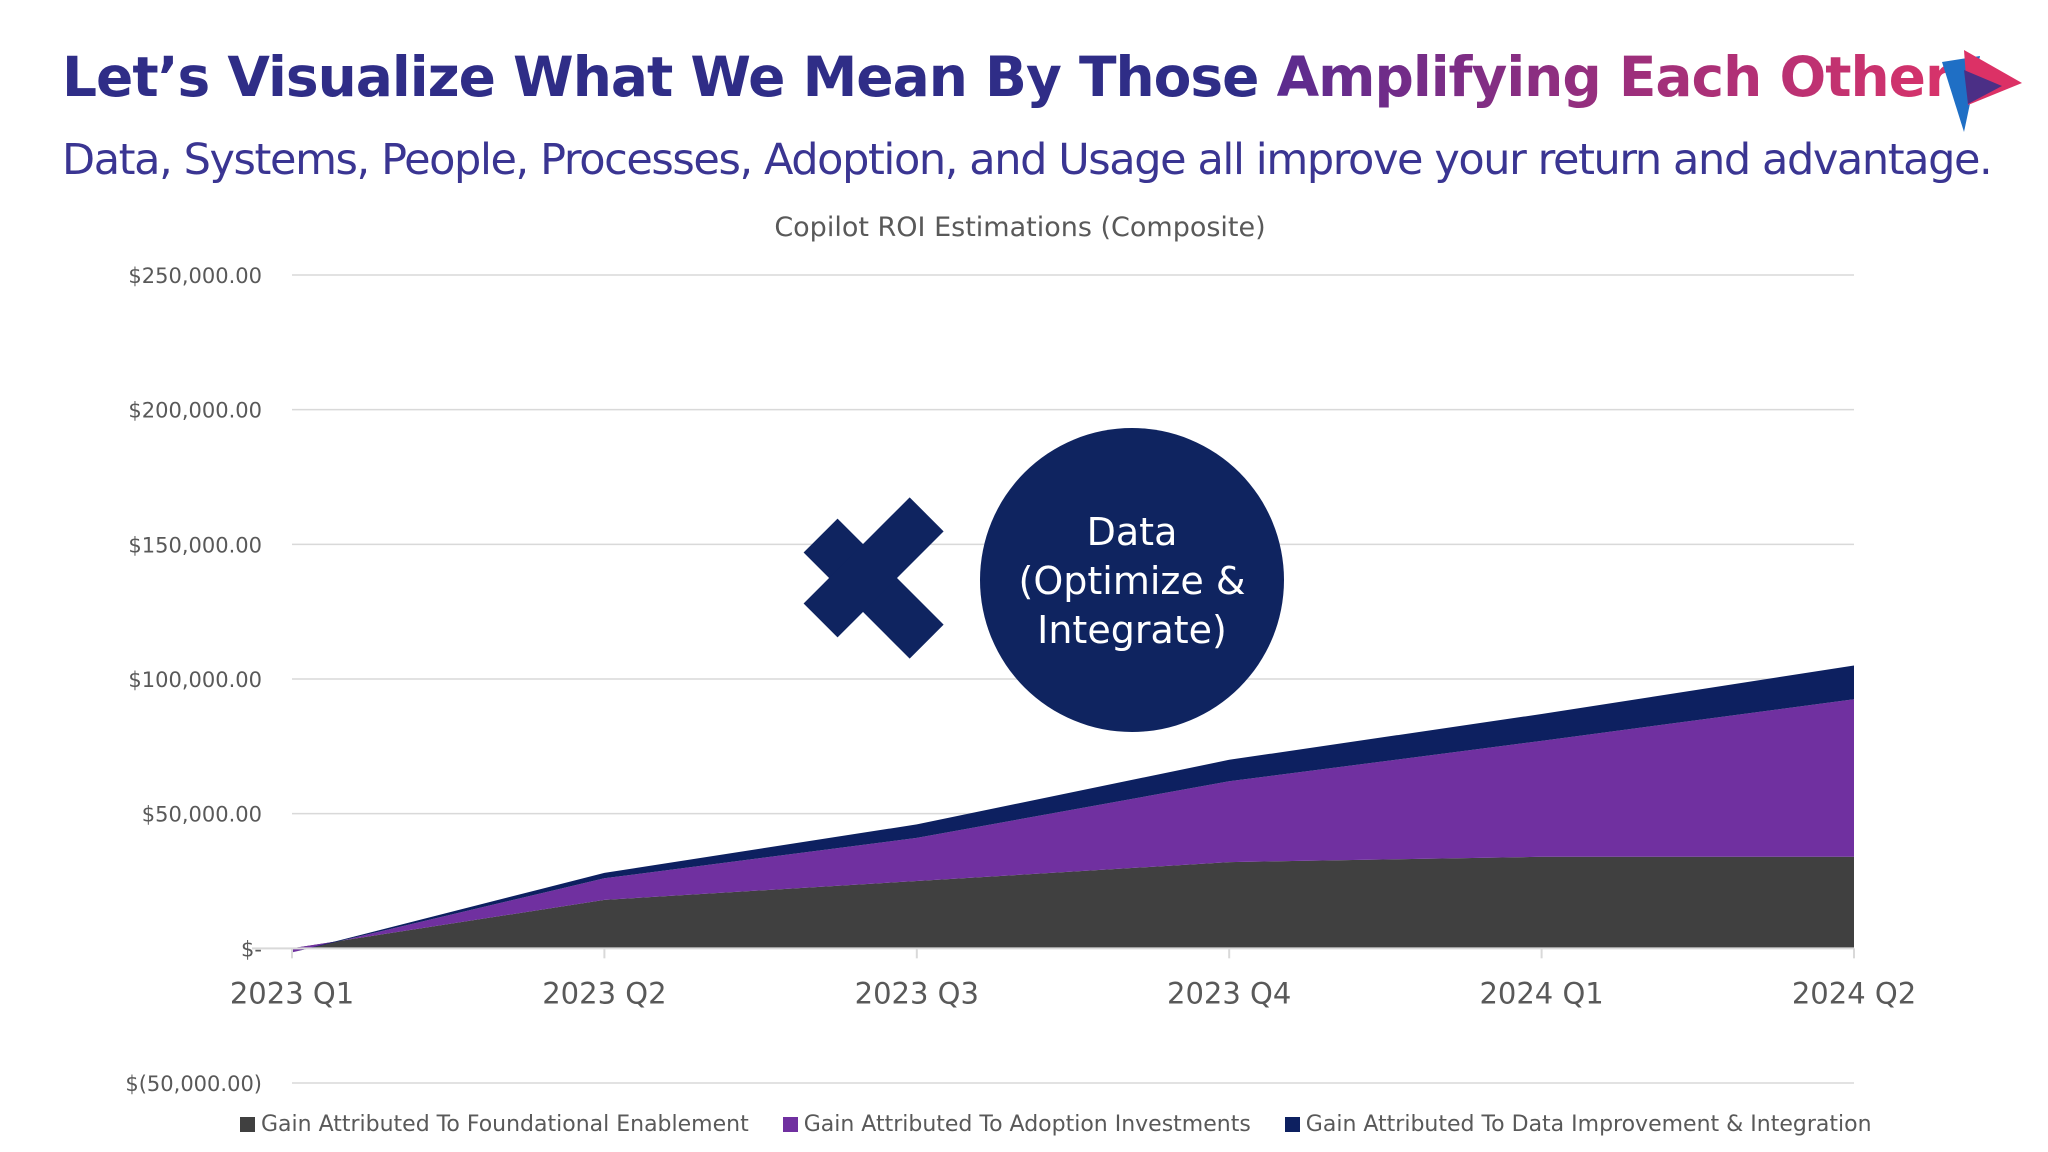  I want to click on x-tick-label: 2023 Q1, so click(292, 993).